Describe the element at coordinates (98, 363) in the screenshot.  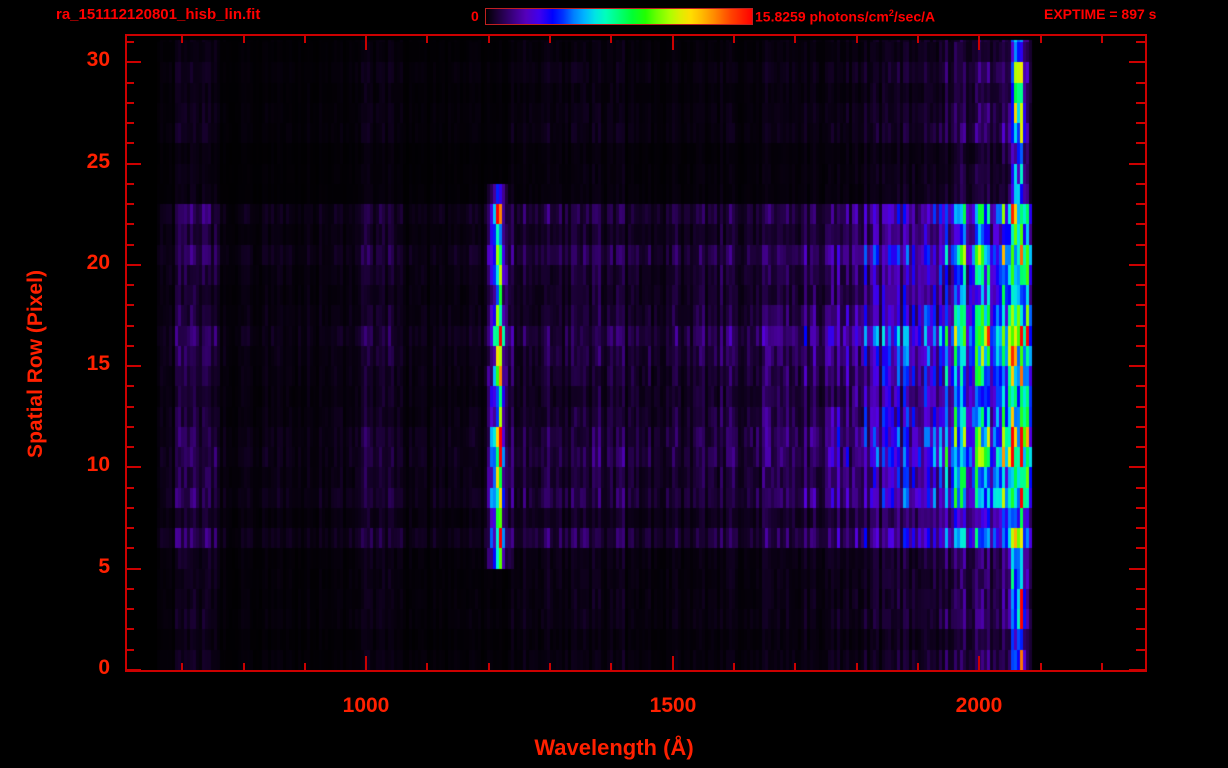
I see `y-tick-label: 15` at that location.